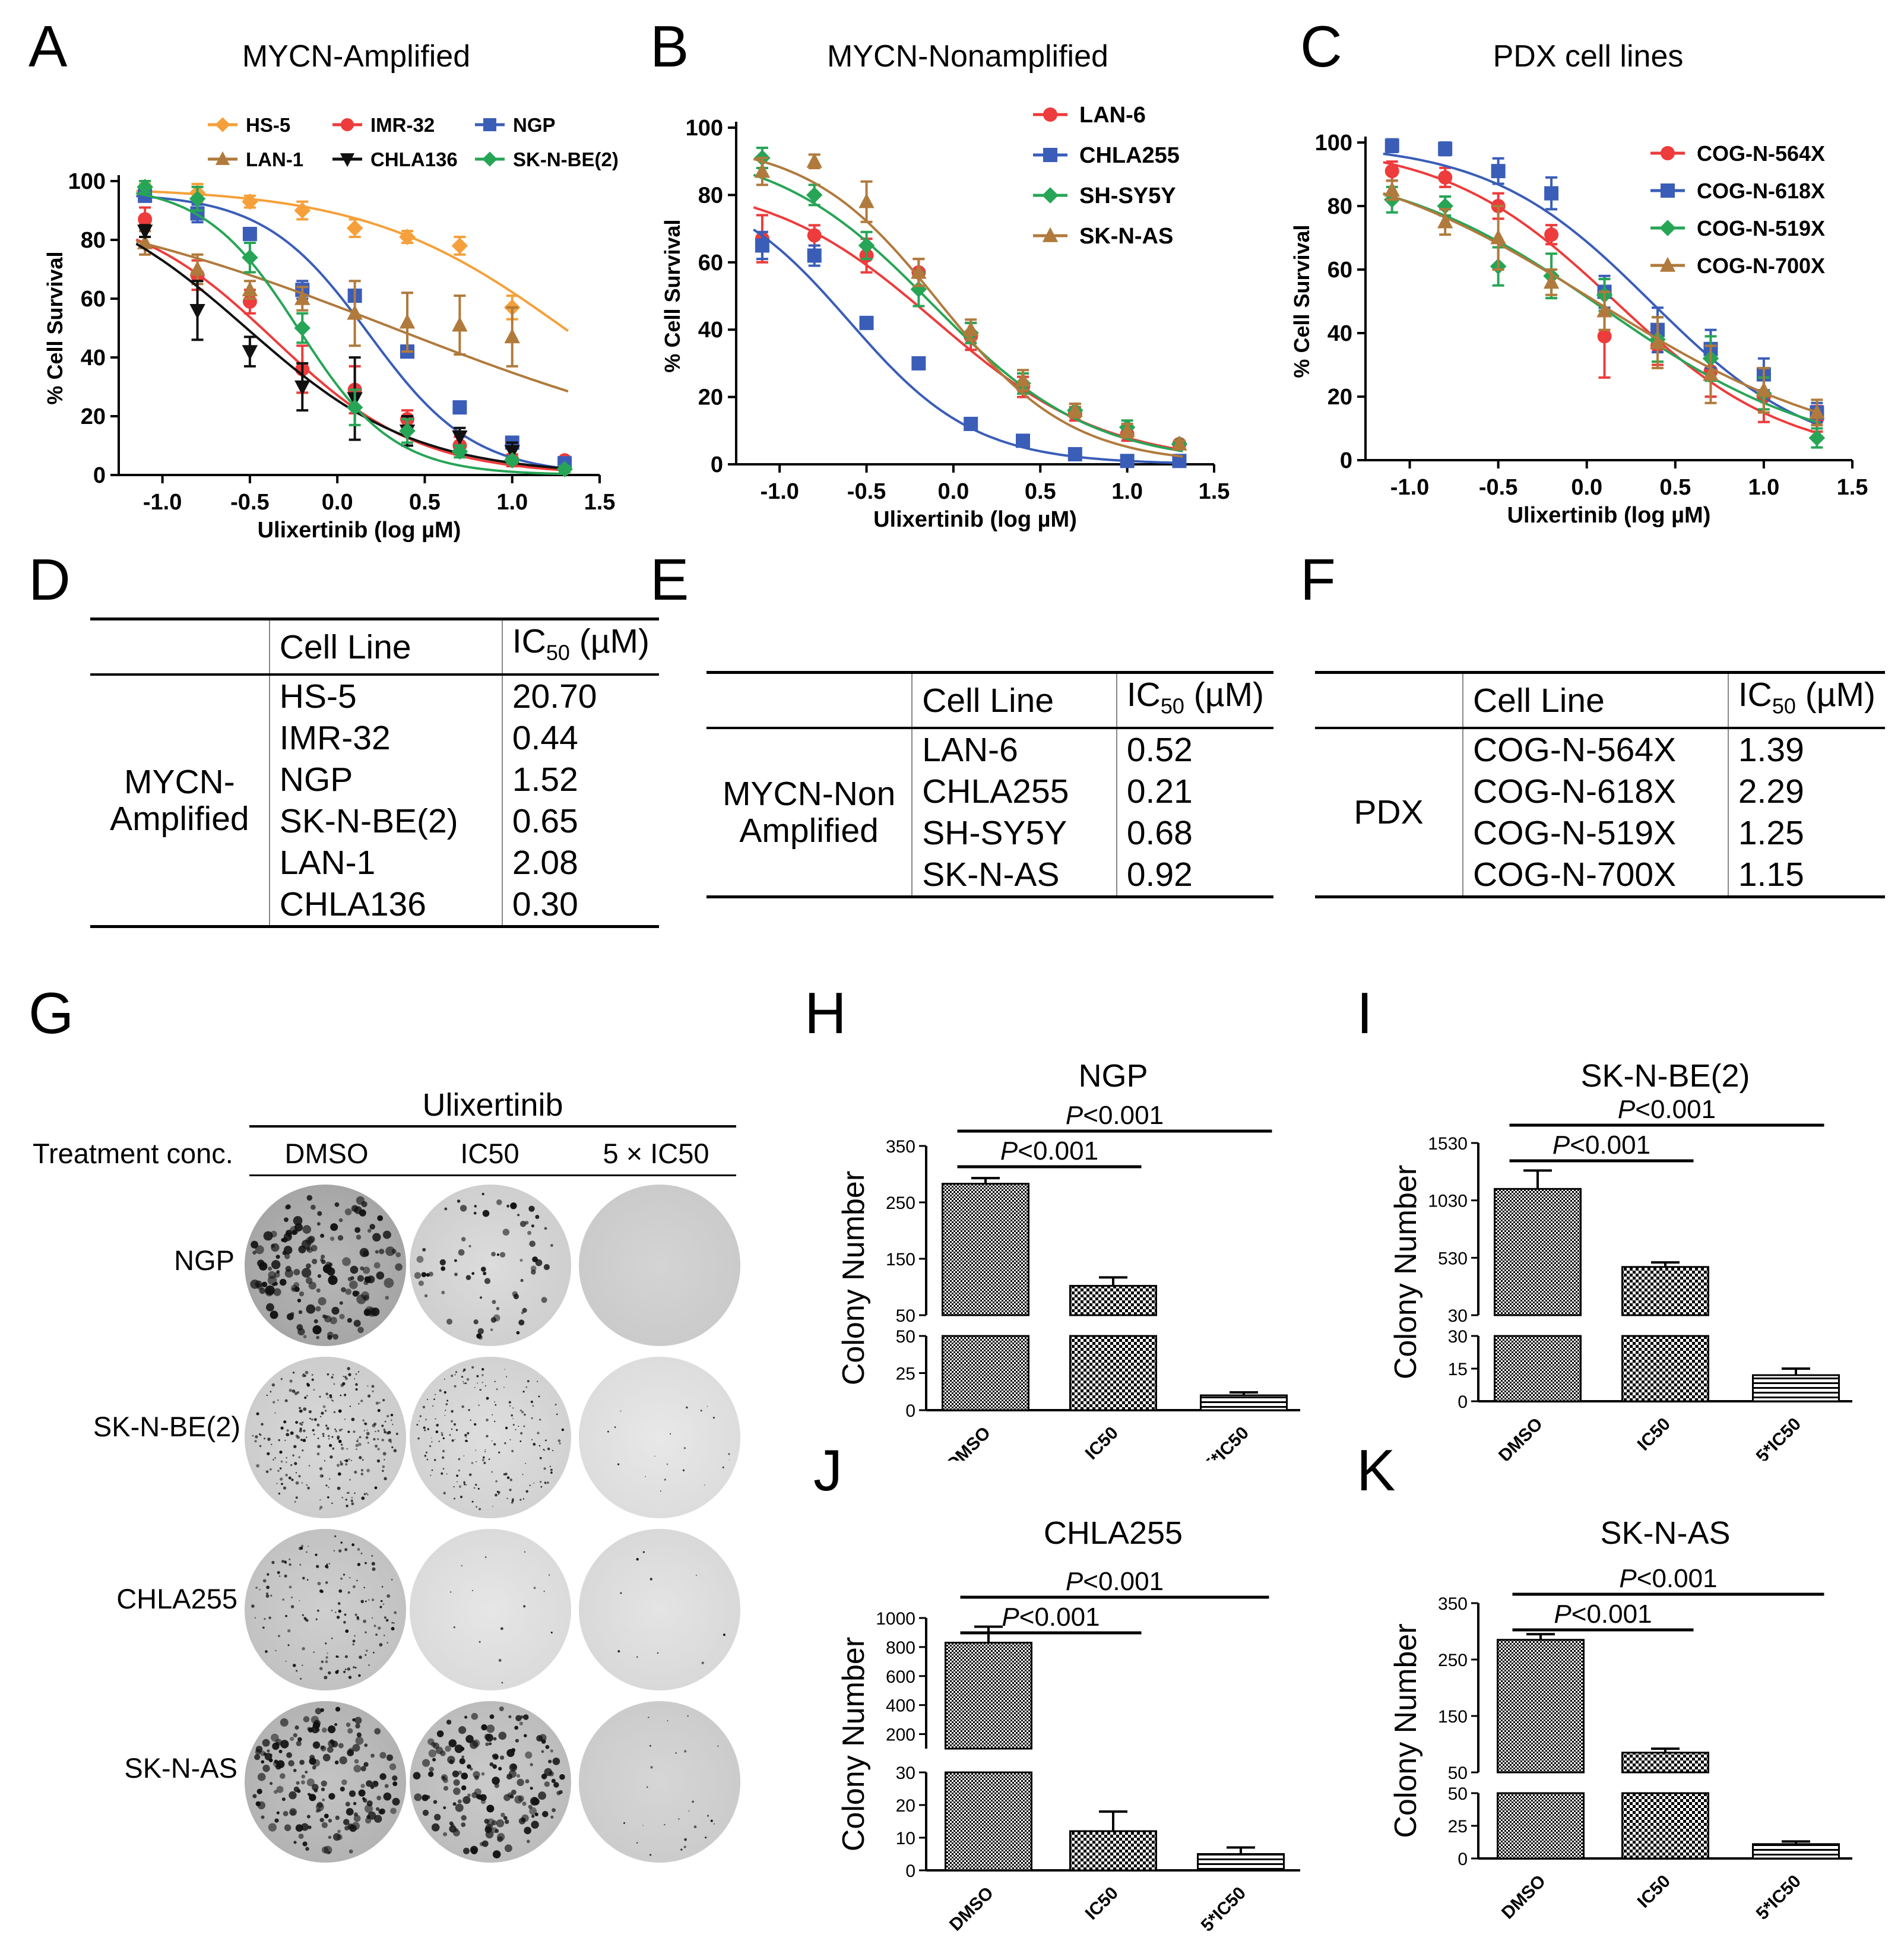 Image resolution: width=1901 pixels, height=1960 pixels. What do you see at coordinates (809, 701) in the screenshot?
I see `header-group` at bounding box center [809, 701].